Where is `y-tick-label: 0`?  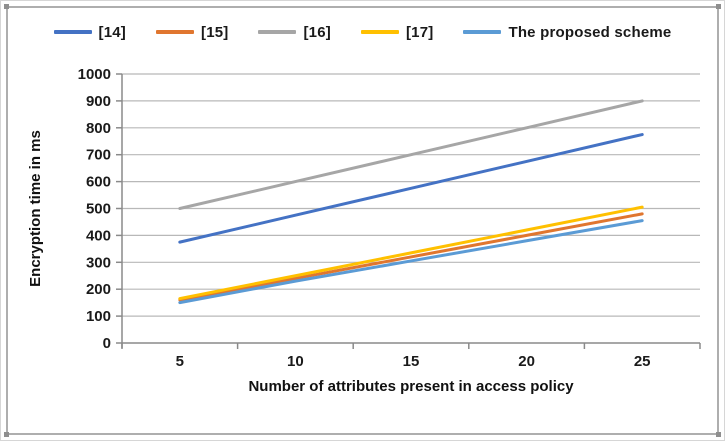
y-tick-label: 0 is located at coordinates (107, 343).